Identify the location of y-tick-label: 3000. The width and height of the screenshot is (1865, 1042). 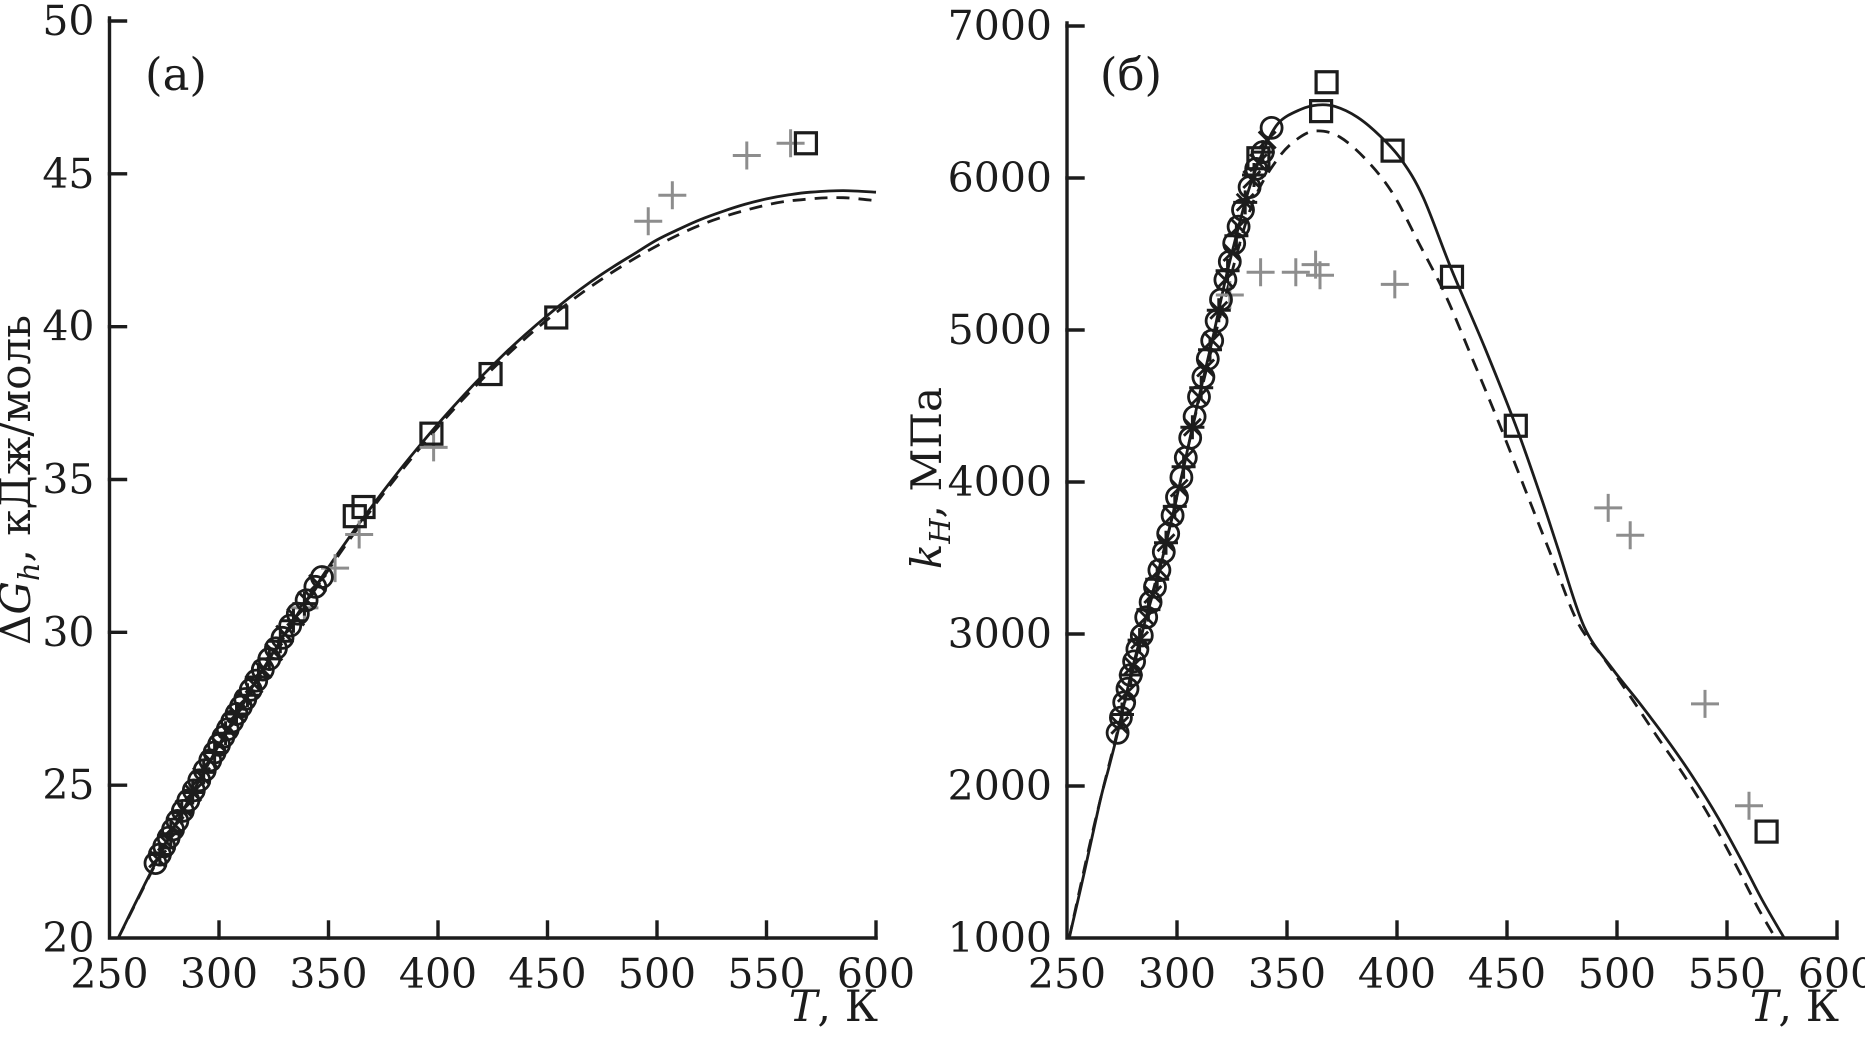
(1000, 634).